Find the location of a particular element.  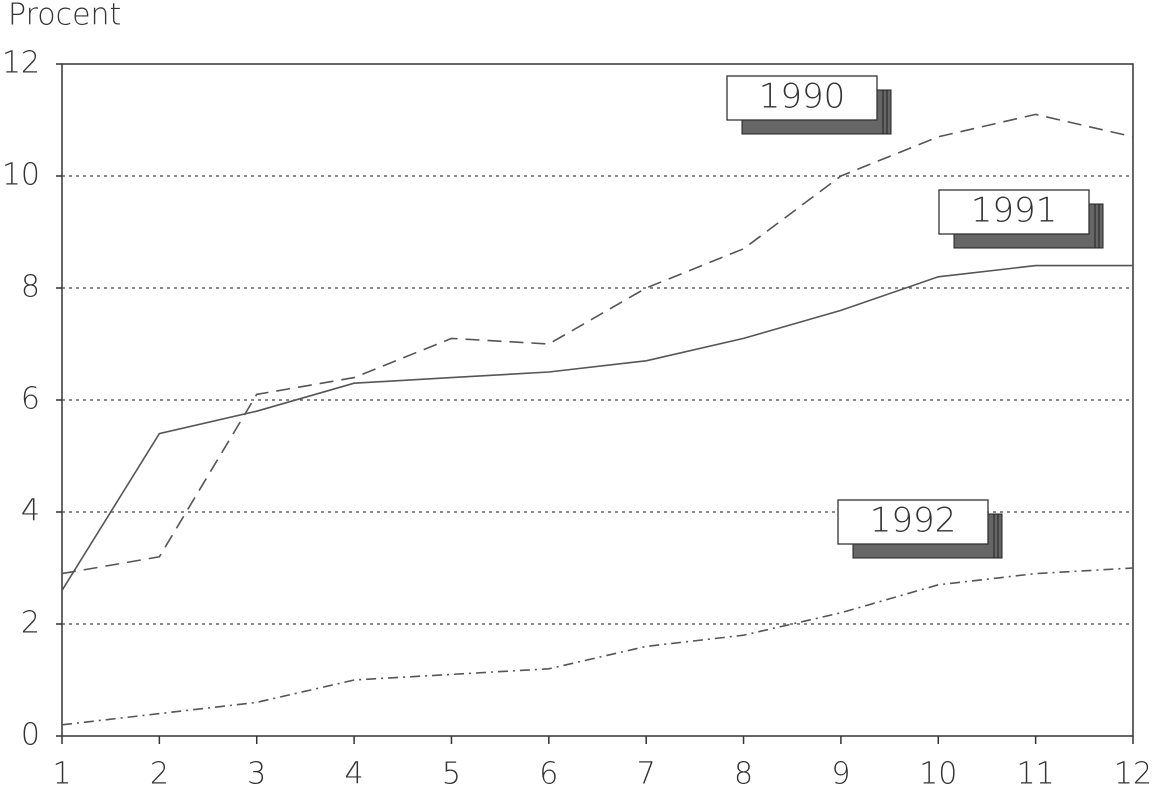

legend-label: 1992 is located at coordinates (913, 521).